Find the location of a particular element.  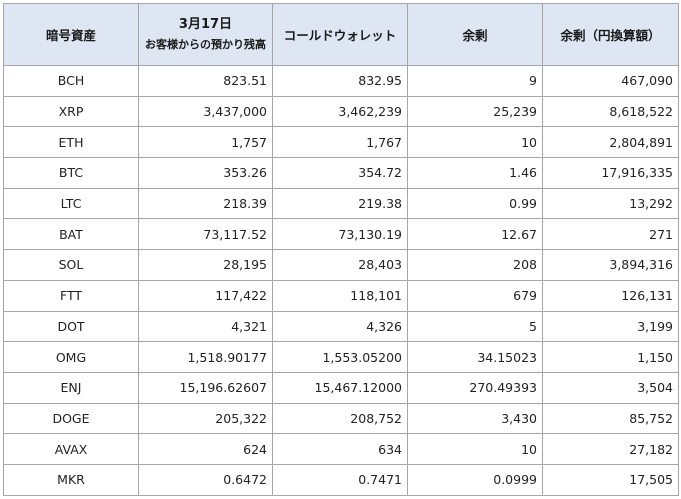

header-symbol: 暗号資産 is located at coordinates (71, 34).